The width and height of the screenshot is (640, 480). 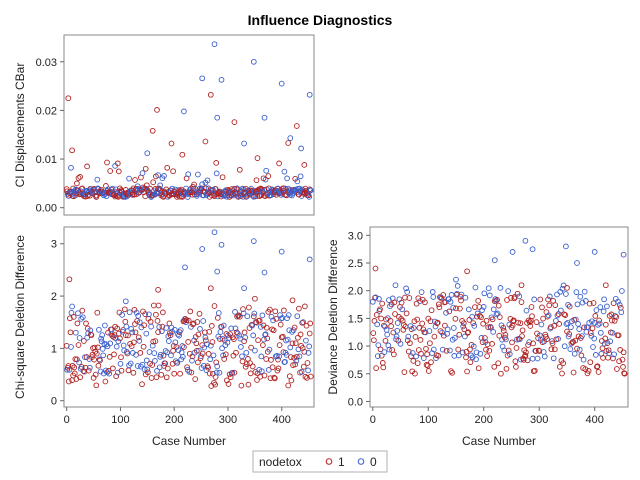 What do you see at coordinates (355, 264) in the screenshot?
I see `ytick-label: 2.5` at bounding box center [355, 264].